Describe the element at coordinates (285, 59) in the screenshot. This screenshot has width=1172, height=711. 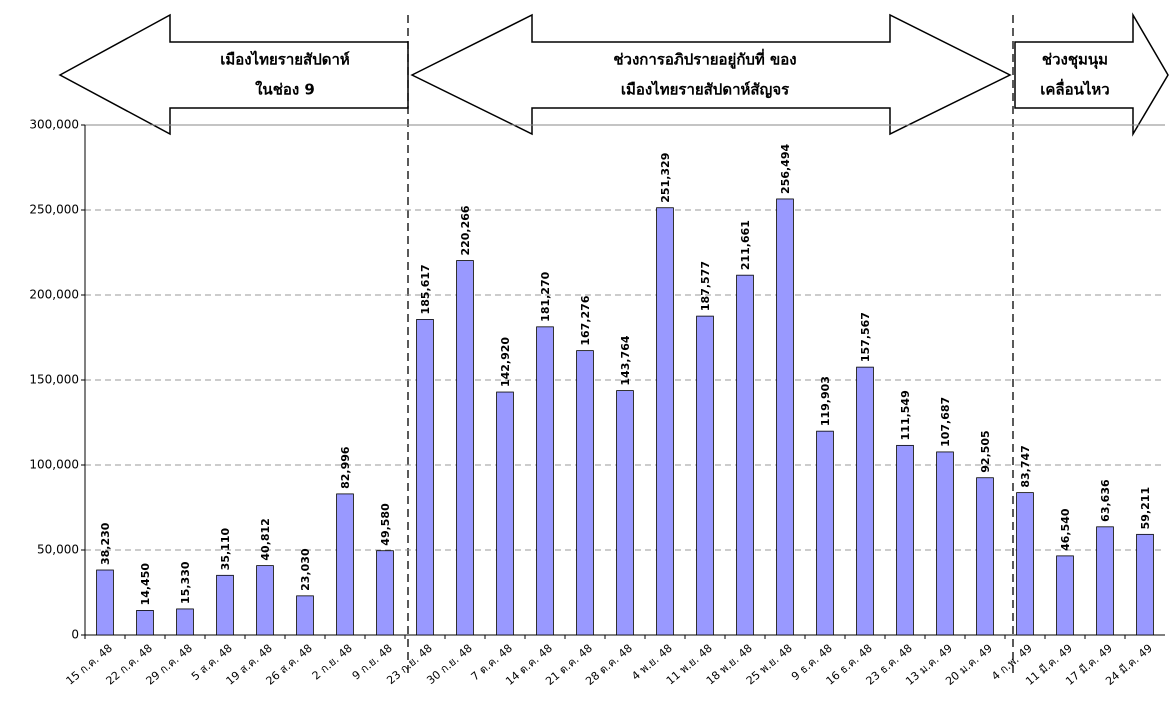
I see `annotation: เมืองไทยรายสัปดาห์` at that location.